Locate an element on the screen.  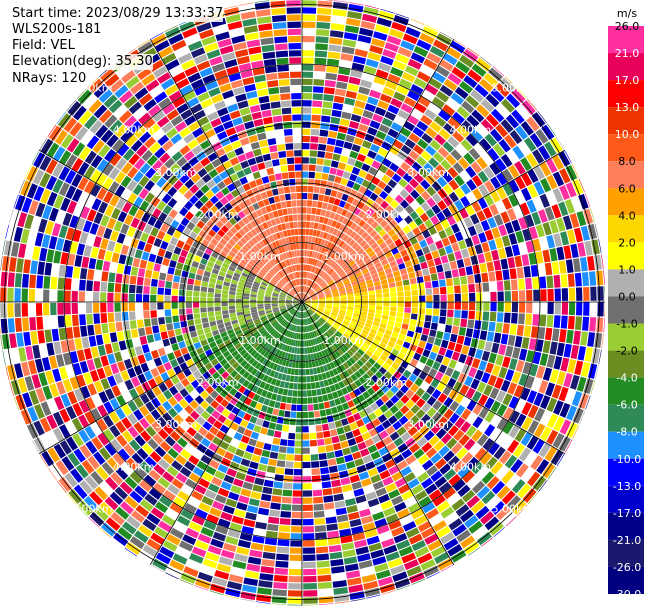
range-gate-1969 is located at coordinates (474, 482).